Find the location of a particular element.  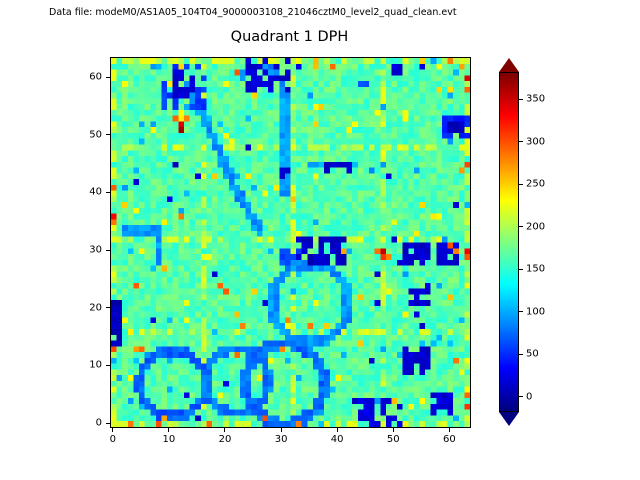

x-tick-label: 0 is located at coordinates (112, 439).